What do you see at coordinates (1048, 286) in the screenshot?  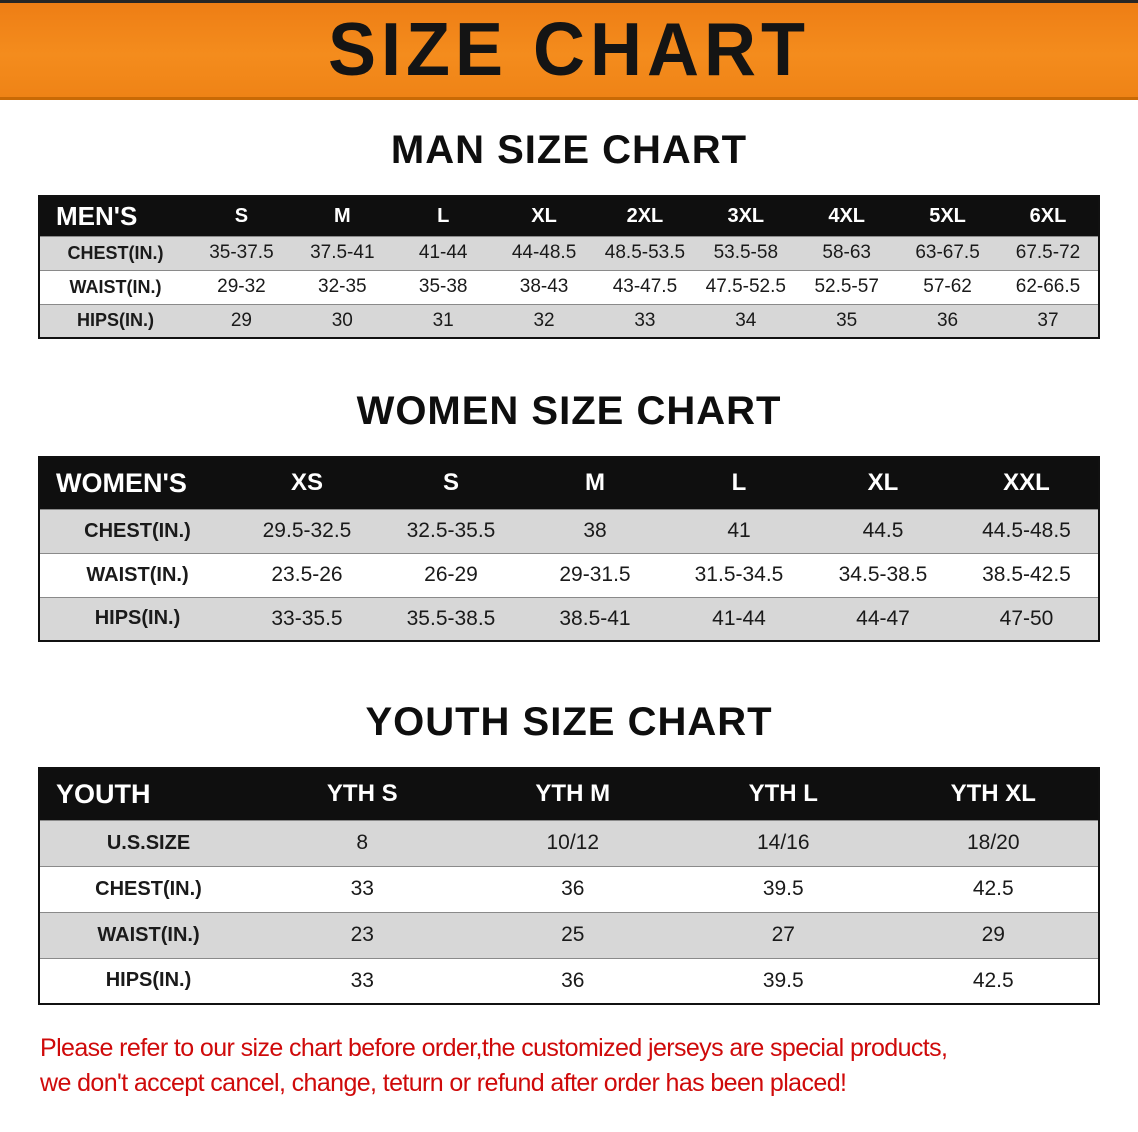 I see `value-cell: 62-66.5` at bounding box center [1048, 286].